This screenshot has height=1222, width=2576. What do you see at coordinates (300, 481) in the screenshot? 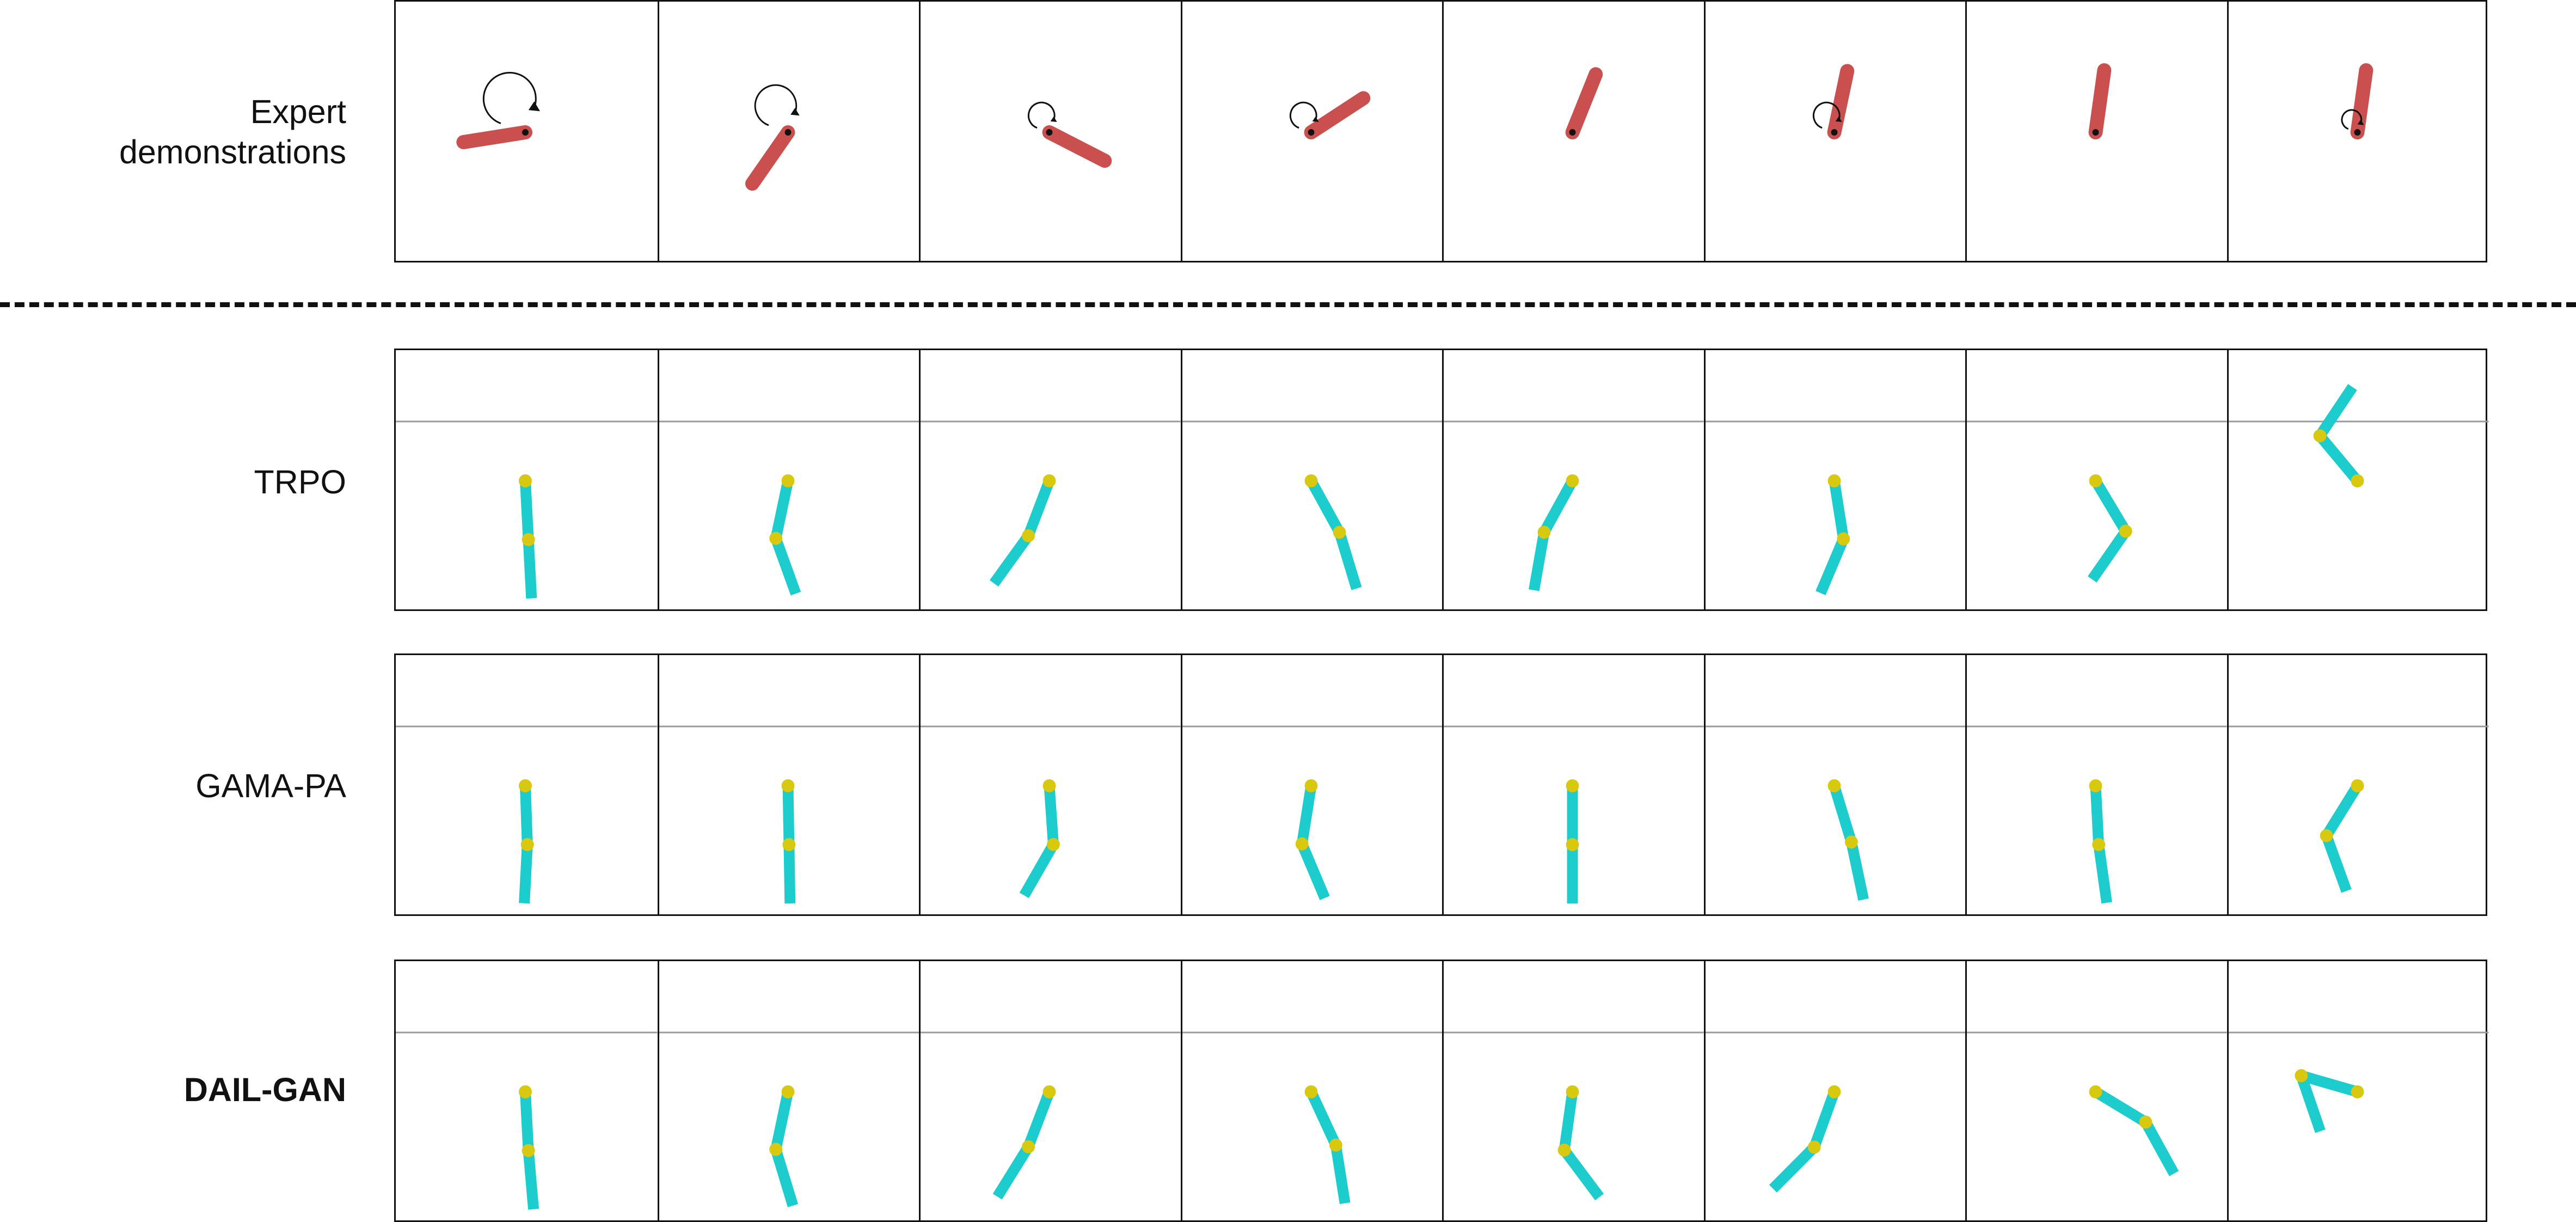
I see `row-label-trpo-text: TRPO` at bounding box center [300, 481].